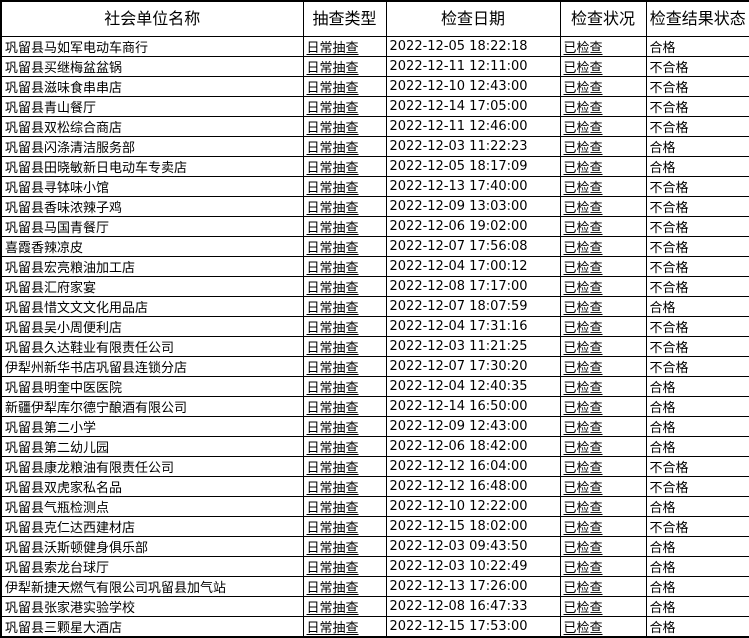 Image resolution: width=749 pixels, height=638 pixels. Describe the element at coordinates (473, 526) in the screenshot. I see `check-date-cell: 2022-12-15 18:02:00` at that location.